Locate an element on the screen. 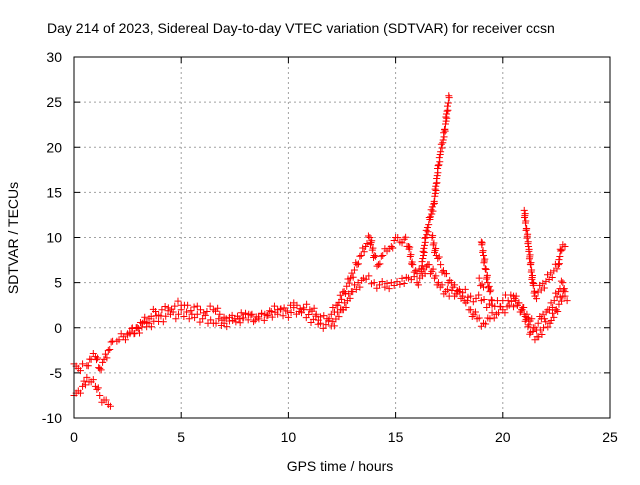 This screenshot has height=485, width=640. y-tick-label: 20 is located at coordinates (54, 147).